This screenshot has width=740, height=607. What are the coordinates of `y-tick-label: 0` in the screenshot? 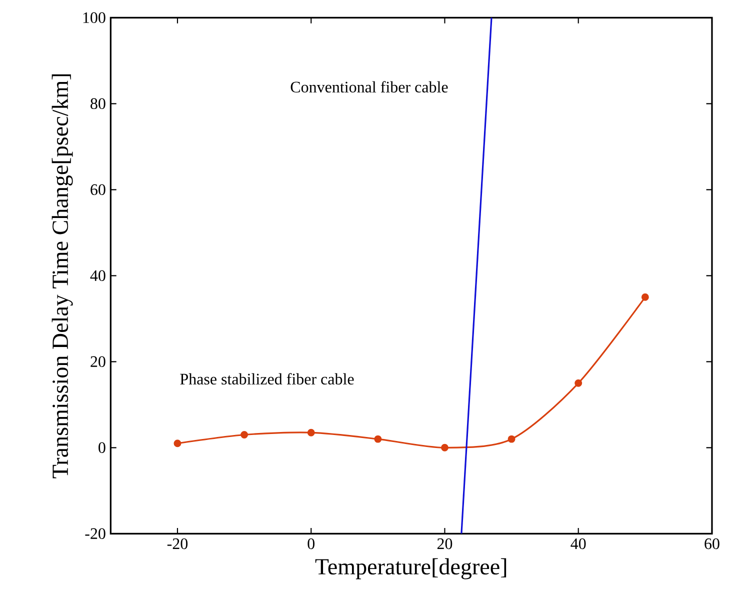 It's located at (102, 448).